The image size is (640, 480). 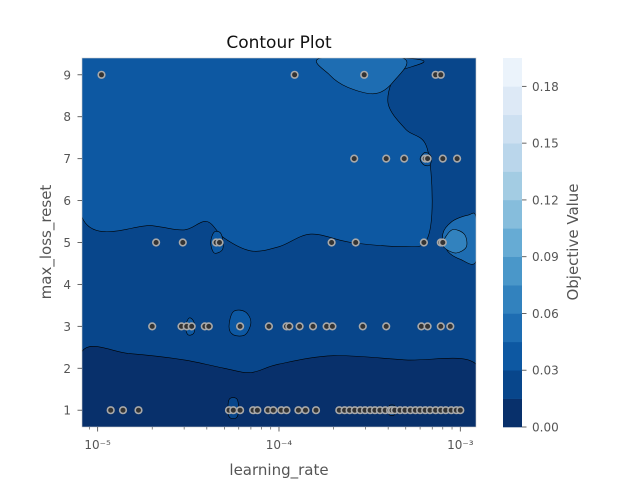 What do you see at coordinates (67, 201) in the screenshot?
I see `y-tick-label: 6` at bounding box center [67, 201].